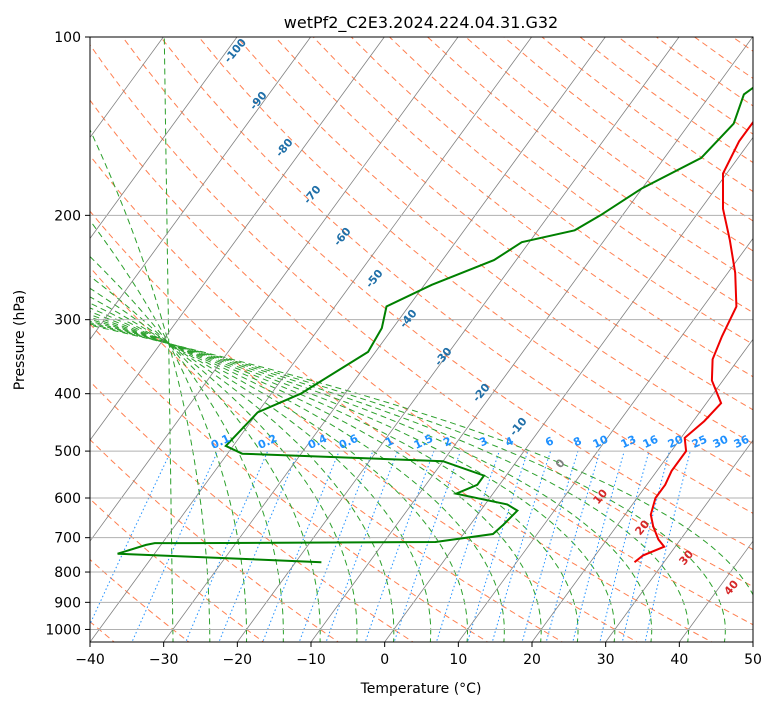 The height and width of the screenshot is (708, 775). What do you see at coordinates (67, 603) in the screenshot?
I see `y-tick-label: 900` at bounding box center [67, 603].